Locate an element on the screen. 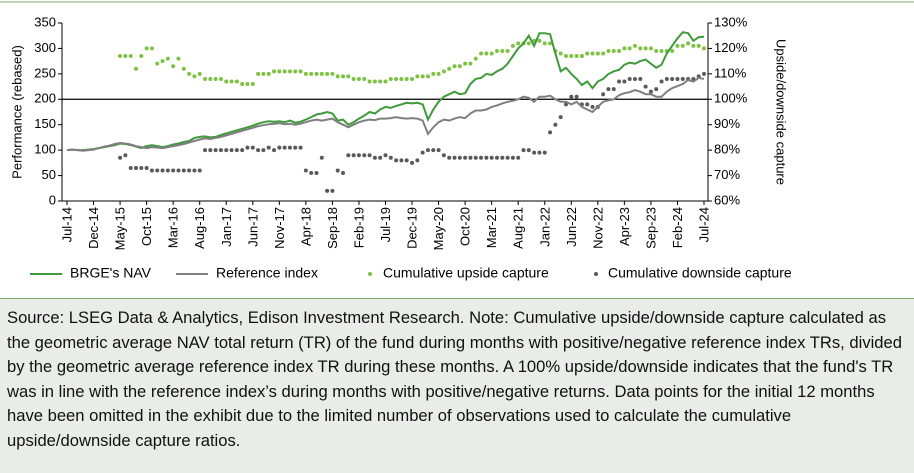  y-axis-title: Performance (rebased) is located at coordinates (16, 112).